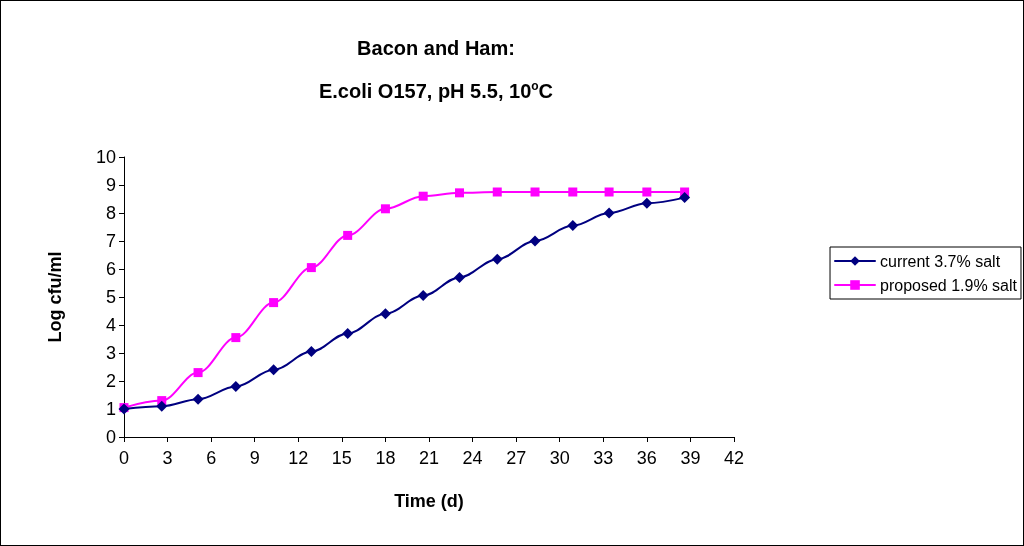 The height and width of the screenshot is (546, 1024). Describe the element at coordinates (124, 458) in the screenshot. I see `x-tick-label: 0` at that location.